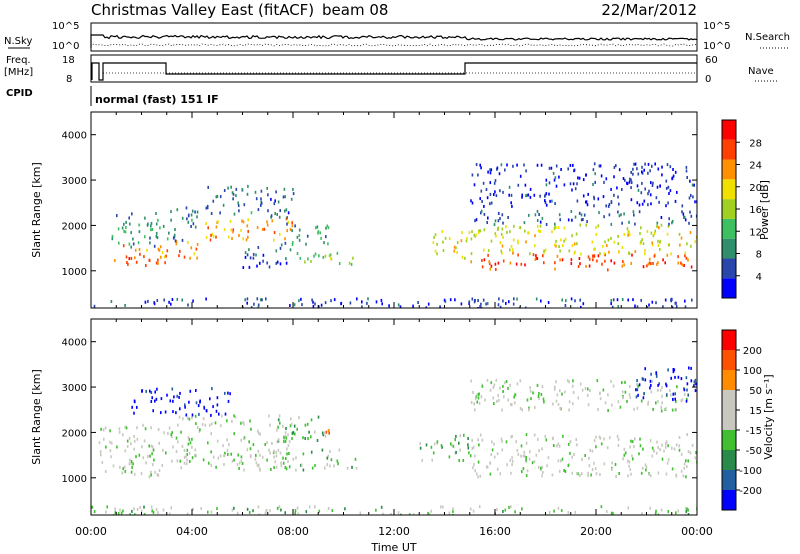 Image resolution: width=800 pixels, height=554 pixels. Describe the element at coordinates (755, 143) in the screenshot. I see `power-cbar-tick-label: 28` at that location.